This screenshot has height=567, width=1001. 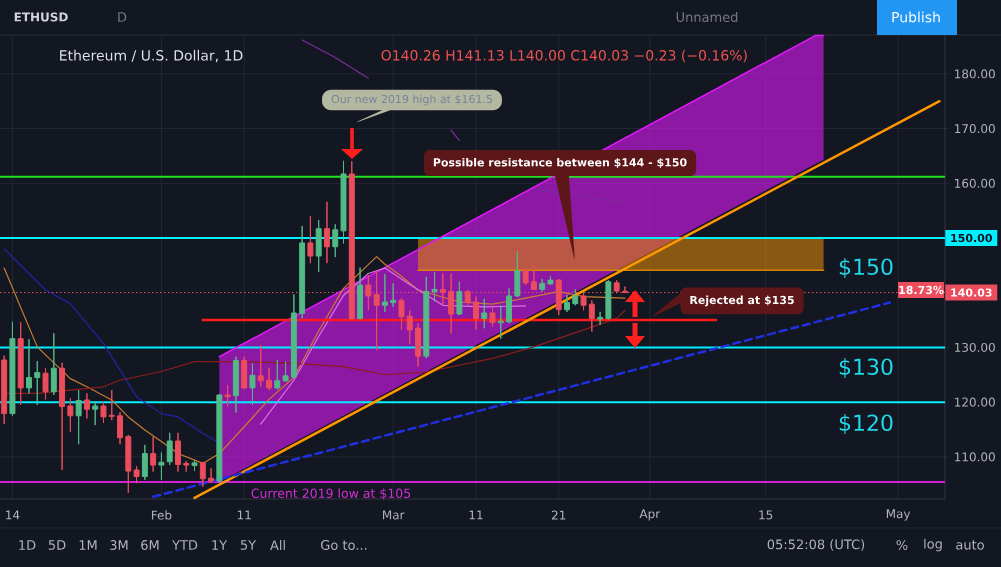 I want to click on annotation: $150, so click(x=866, y=268).